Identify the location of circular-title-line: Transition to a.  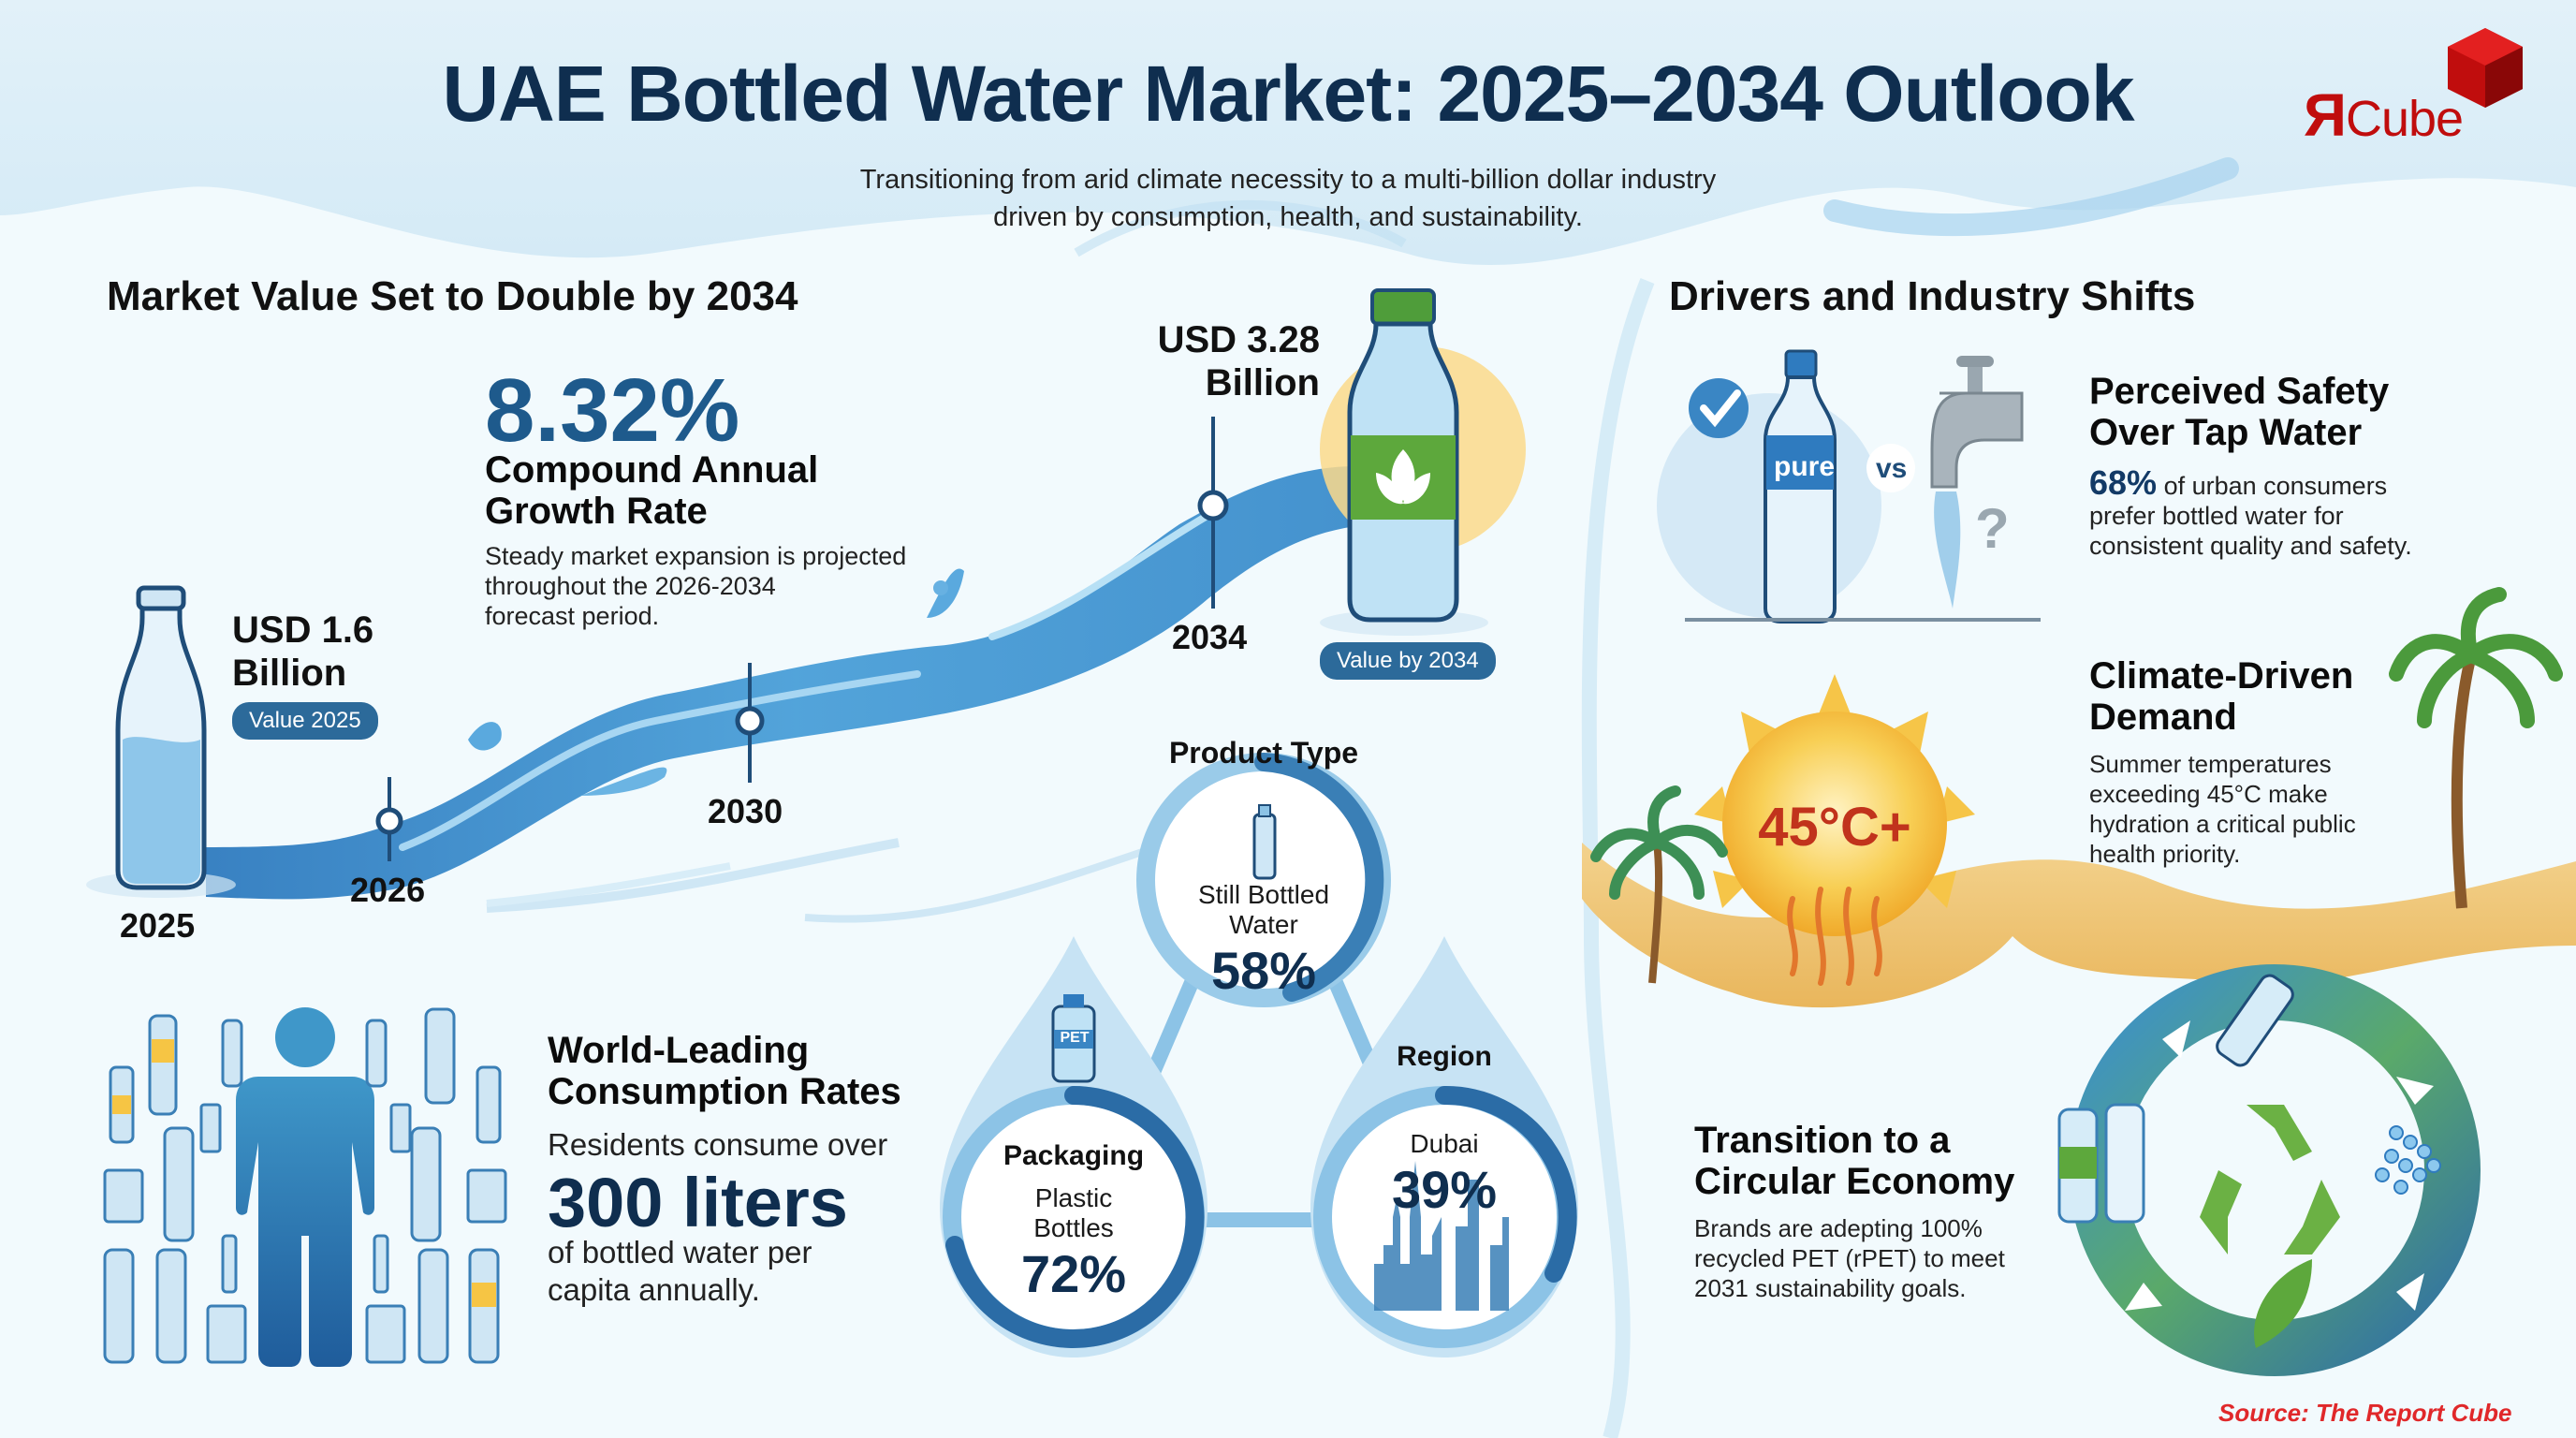
(1822, 1140).